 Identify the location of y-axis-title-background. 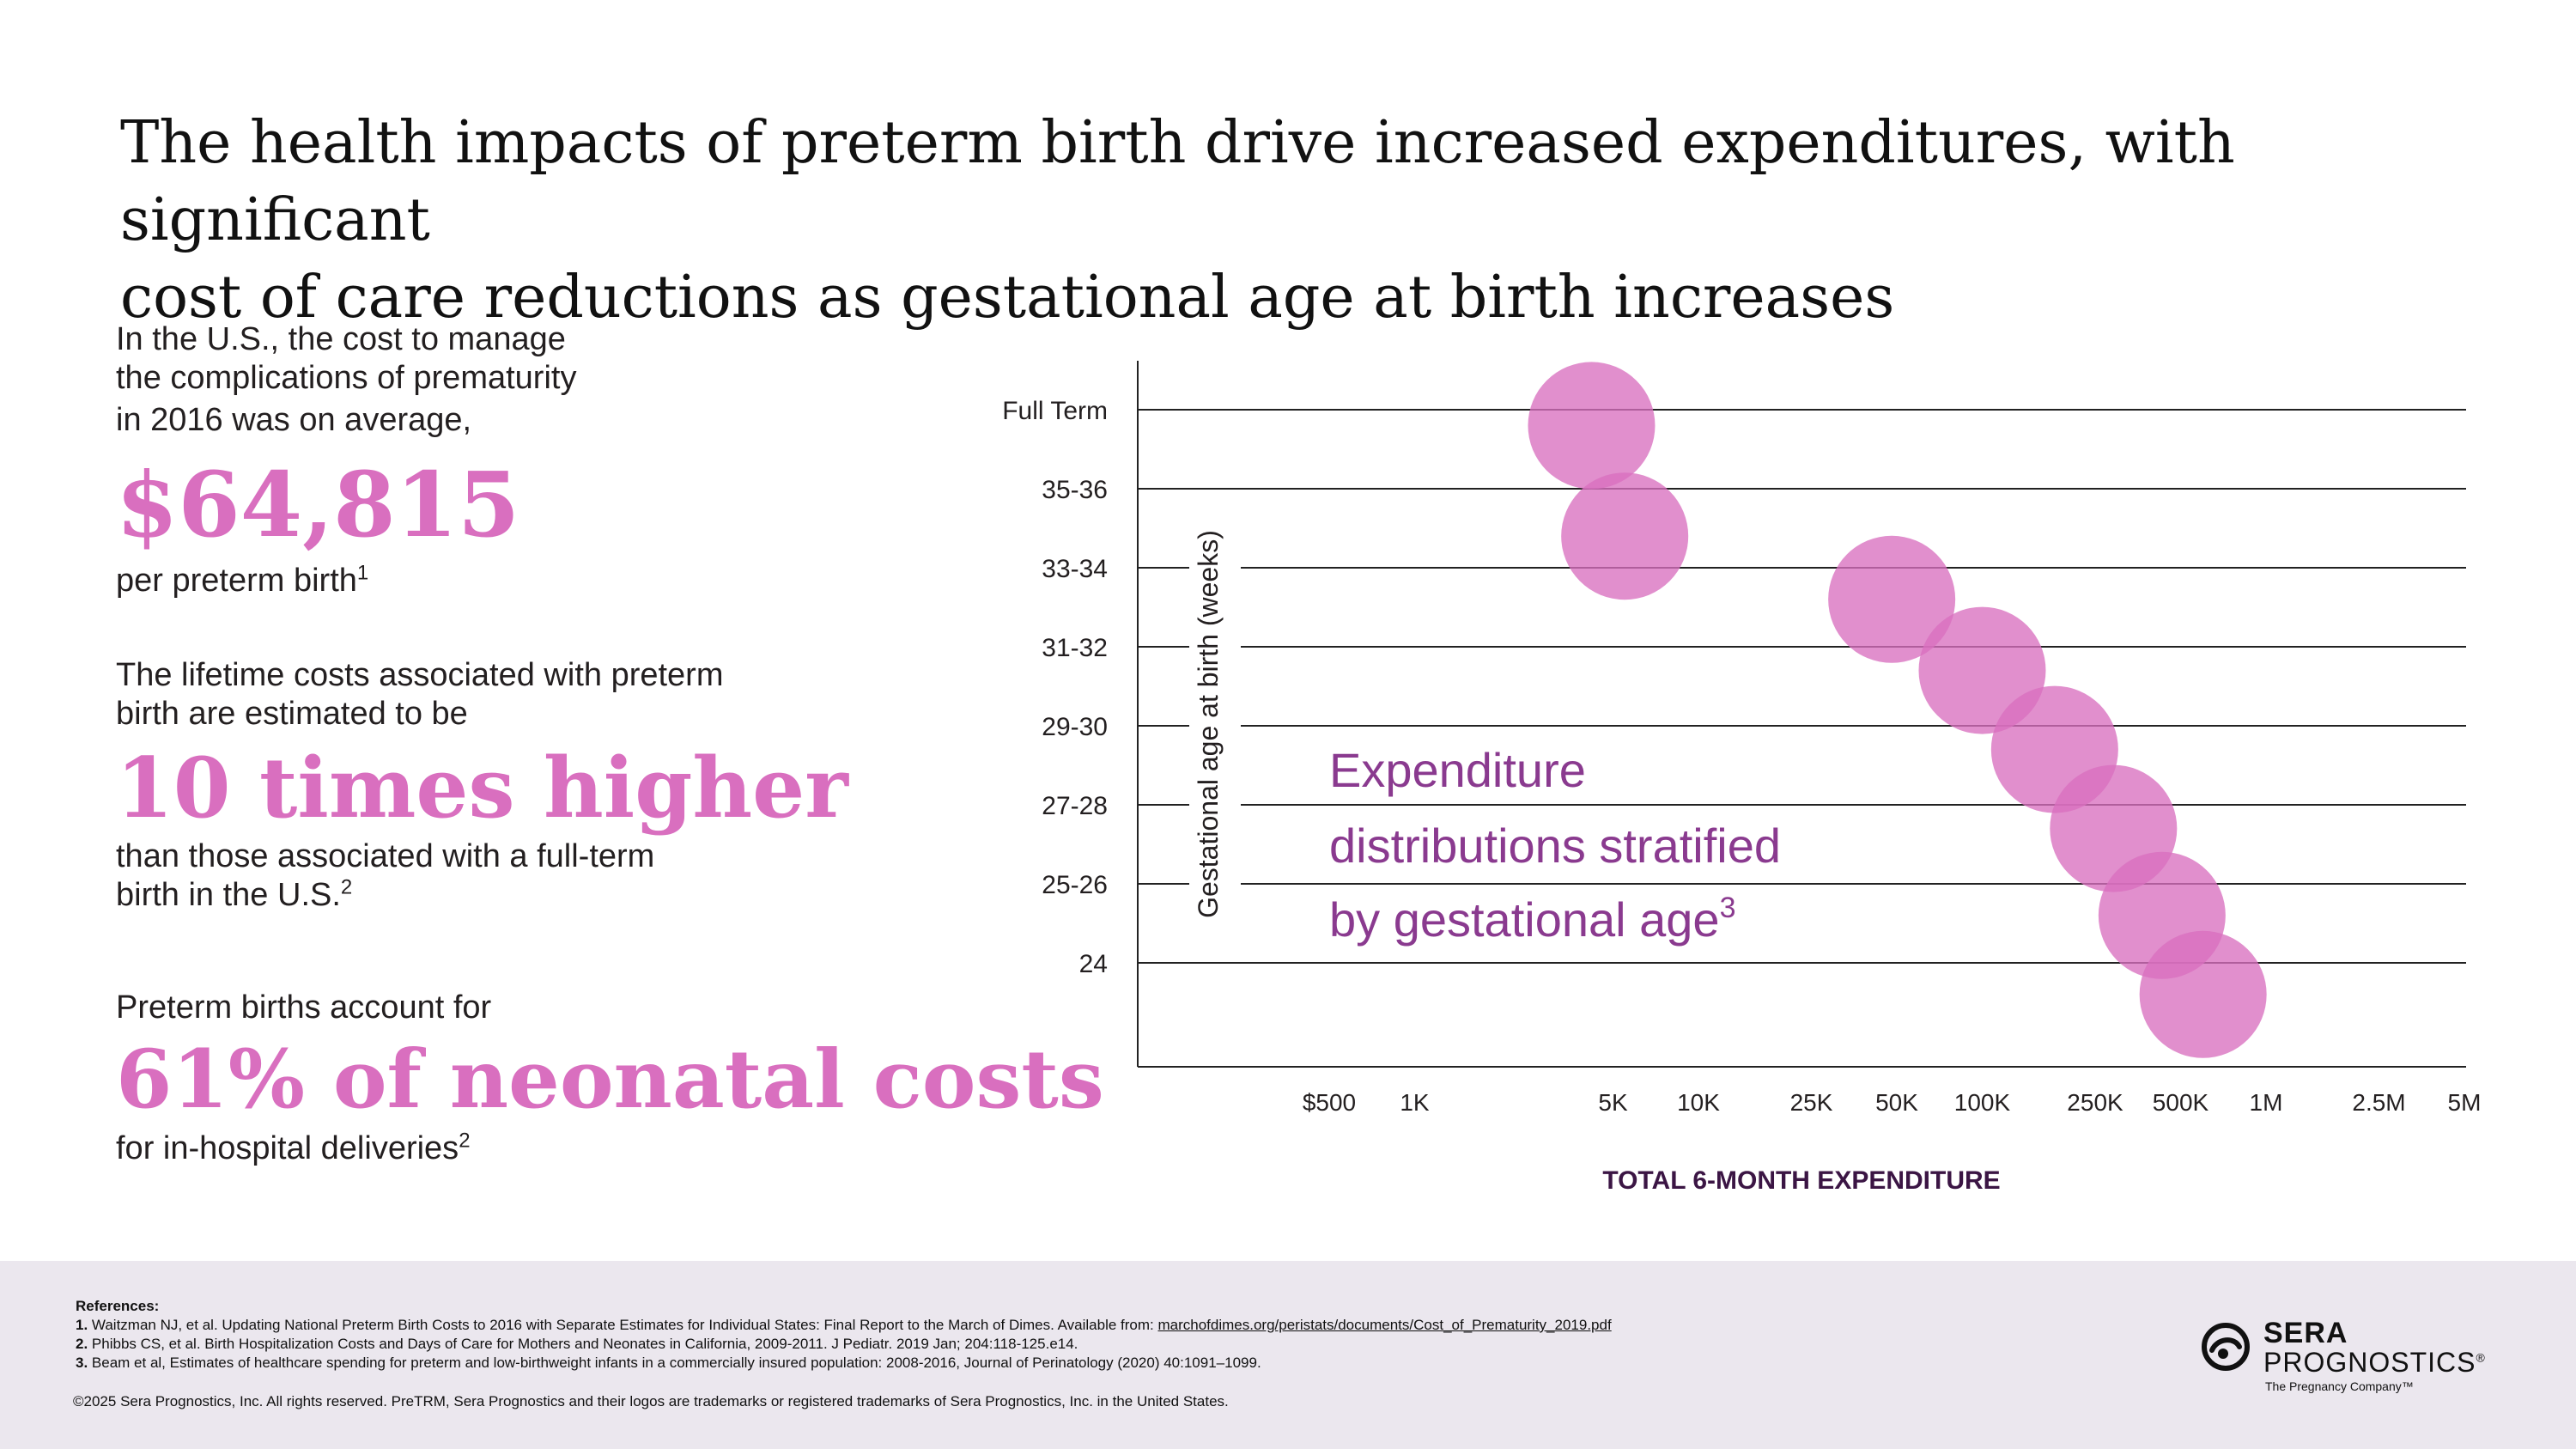
(1215, 723).